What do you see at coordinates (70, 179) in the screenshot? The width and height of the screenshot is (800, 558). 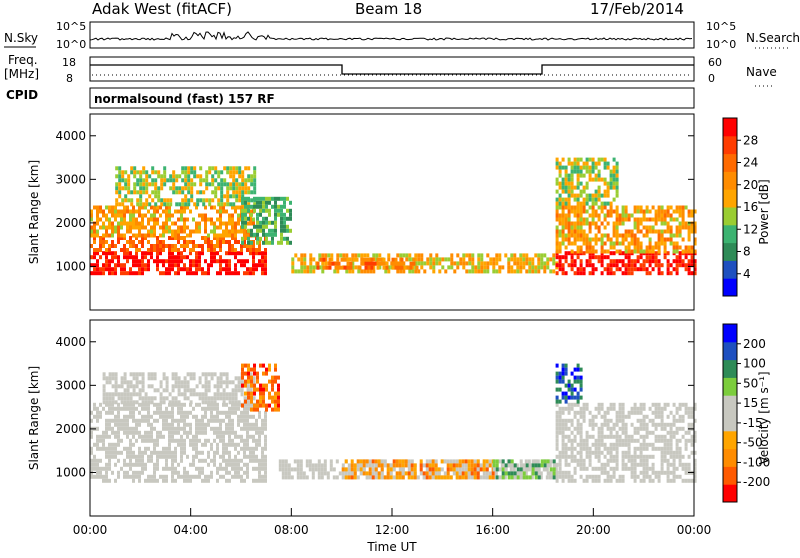 I see `y-tick-label: 3000` at bounding box center [70, 179].